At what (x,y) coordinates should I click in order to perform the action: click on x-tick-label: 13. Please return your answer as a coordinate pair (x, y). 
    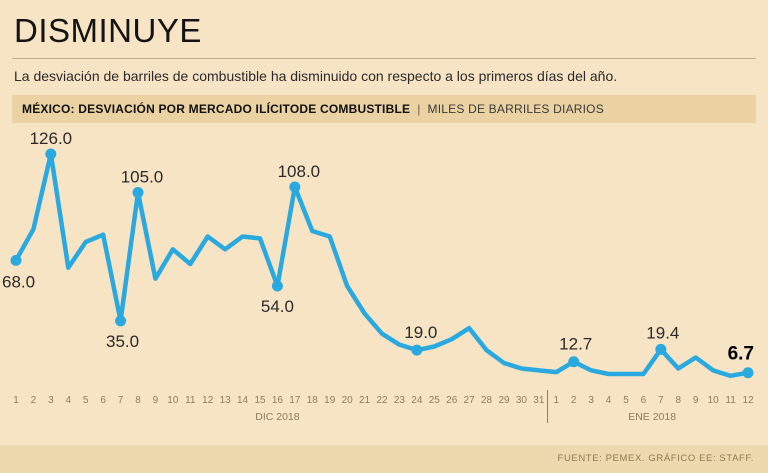
    Looking at the image, I should click on (226, 400).